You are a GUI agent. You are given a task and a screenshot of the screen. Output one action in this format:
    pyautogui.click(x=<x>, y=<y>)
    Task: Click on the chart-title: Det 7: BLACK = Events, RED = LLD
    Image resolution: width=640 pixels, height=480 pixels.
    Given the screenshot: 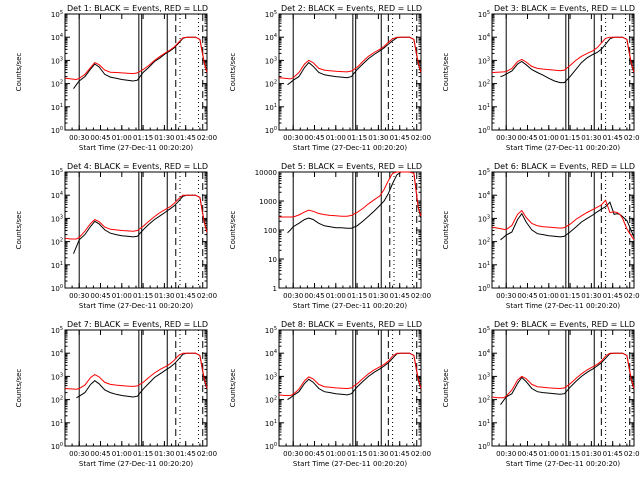 What is the action you would take?
    pyautogui.click(x=137, y=324)
    